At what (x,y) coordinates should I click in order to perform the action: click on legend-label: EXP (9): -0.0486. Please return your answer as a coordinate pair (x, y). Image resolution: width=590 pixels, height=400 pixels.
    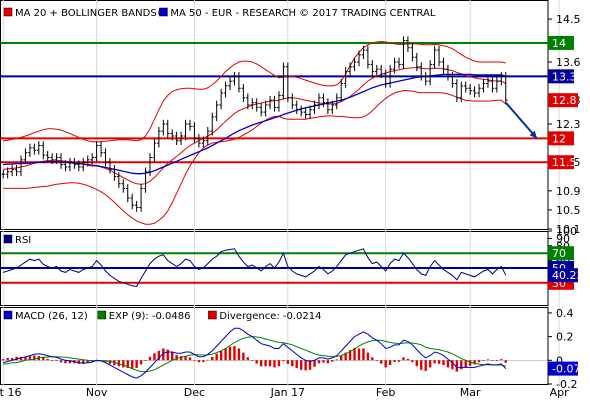
    Looking at the image, I should click on (150, 316).